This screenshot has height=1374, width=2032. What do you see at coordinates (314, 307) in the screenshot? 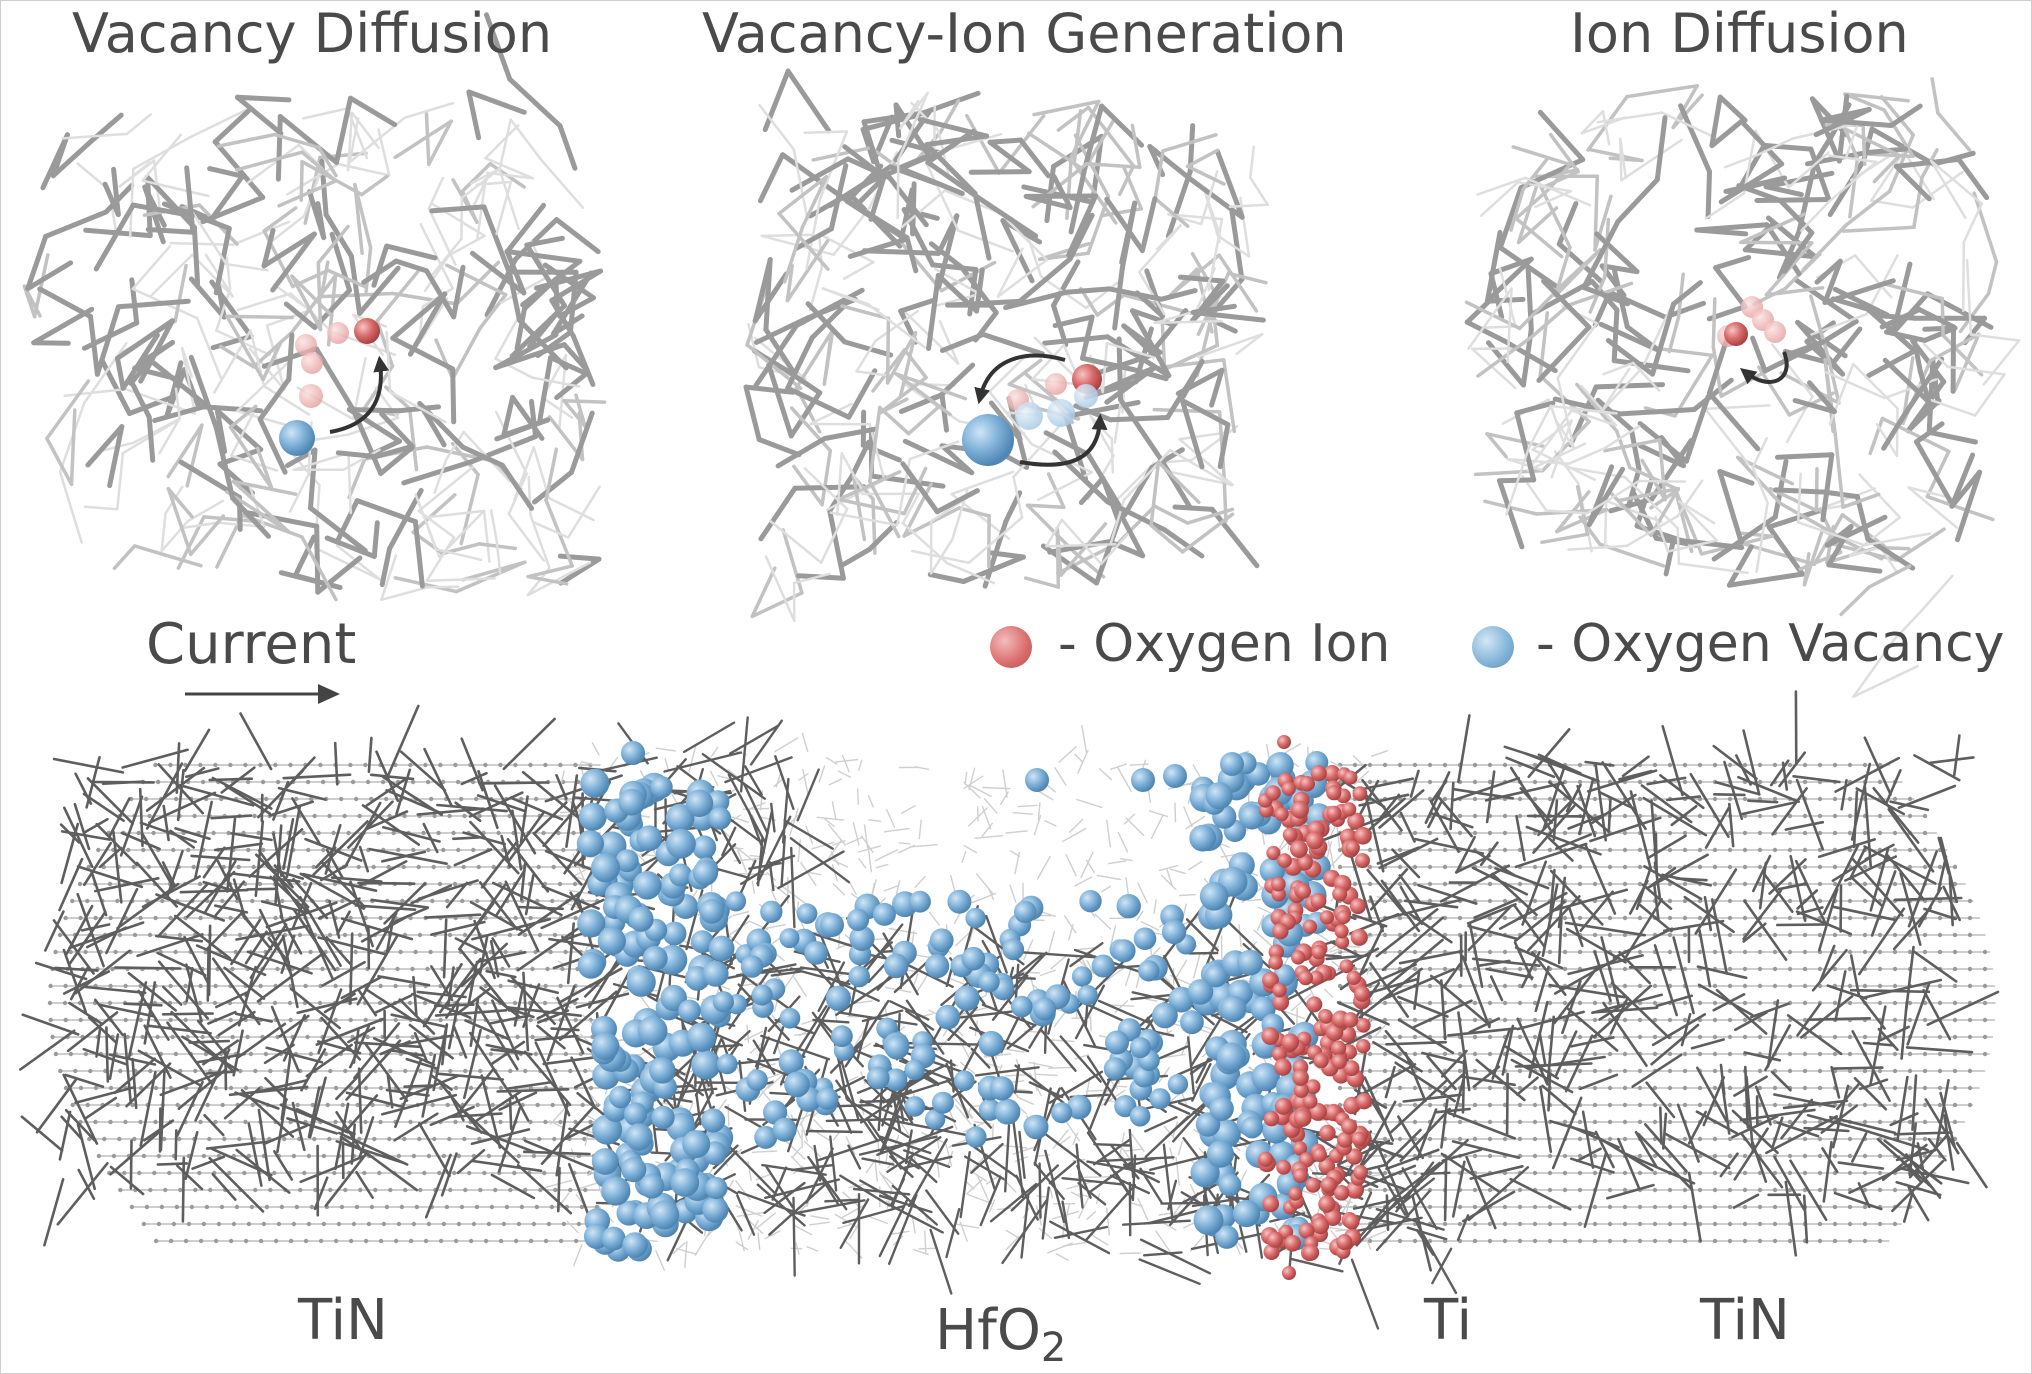
I see `vacancy-diffusion-lattice` at bounding box center [314, 307].